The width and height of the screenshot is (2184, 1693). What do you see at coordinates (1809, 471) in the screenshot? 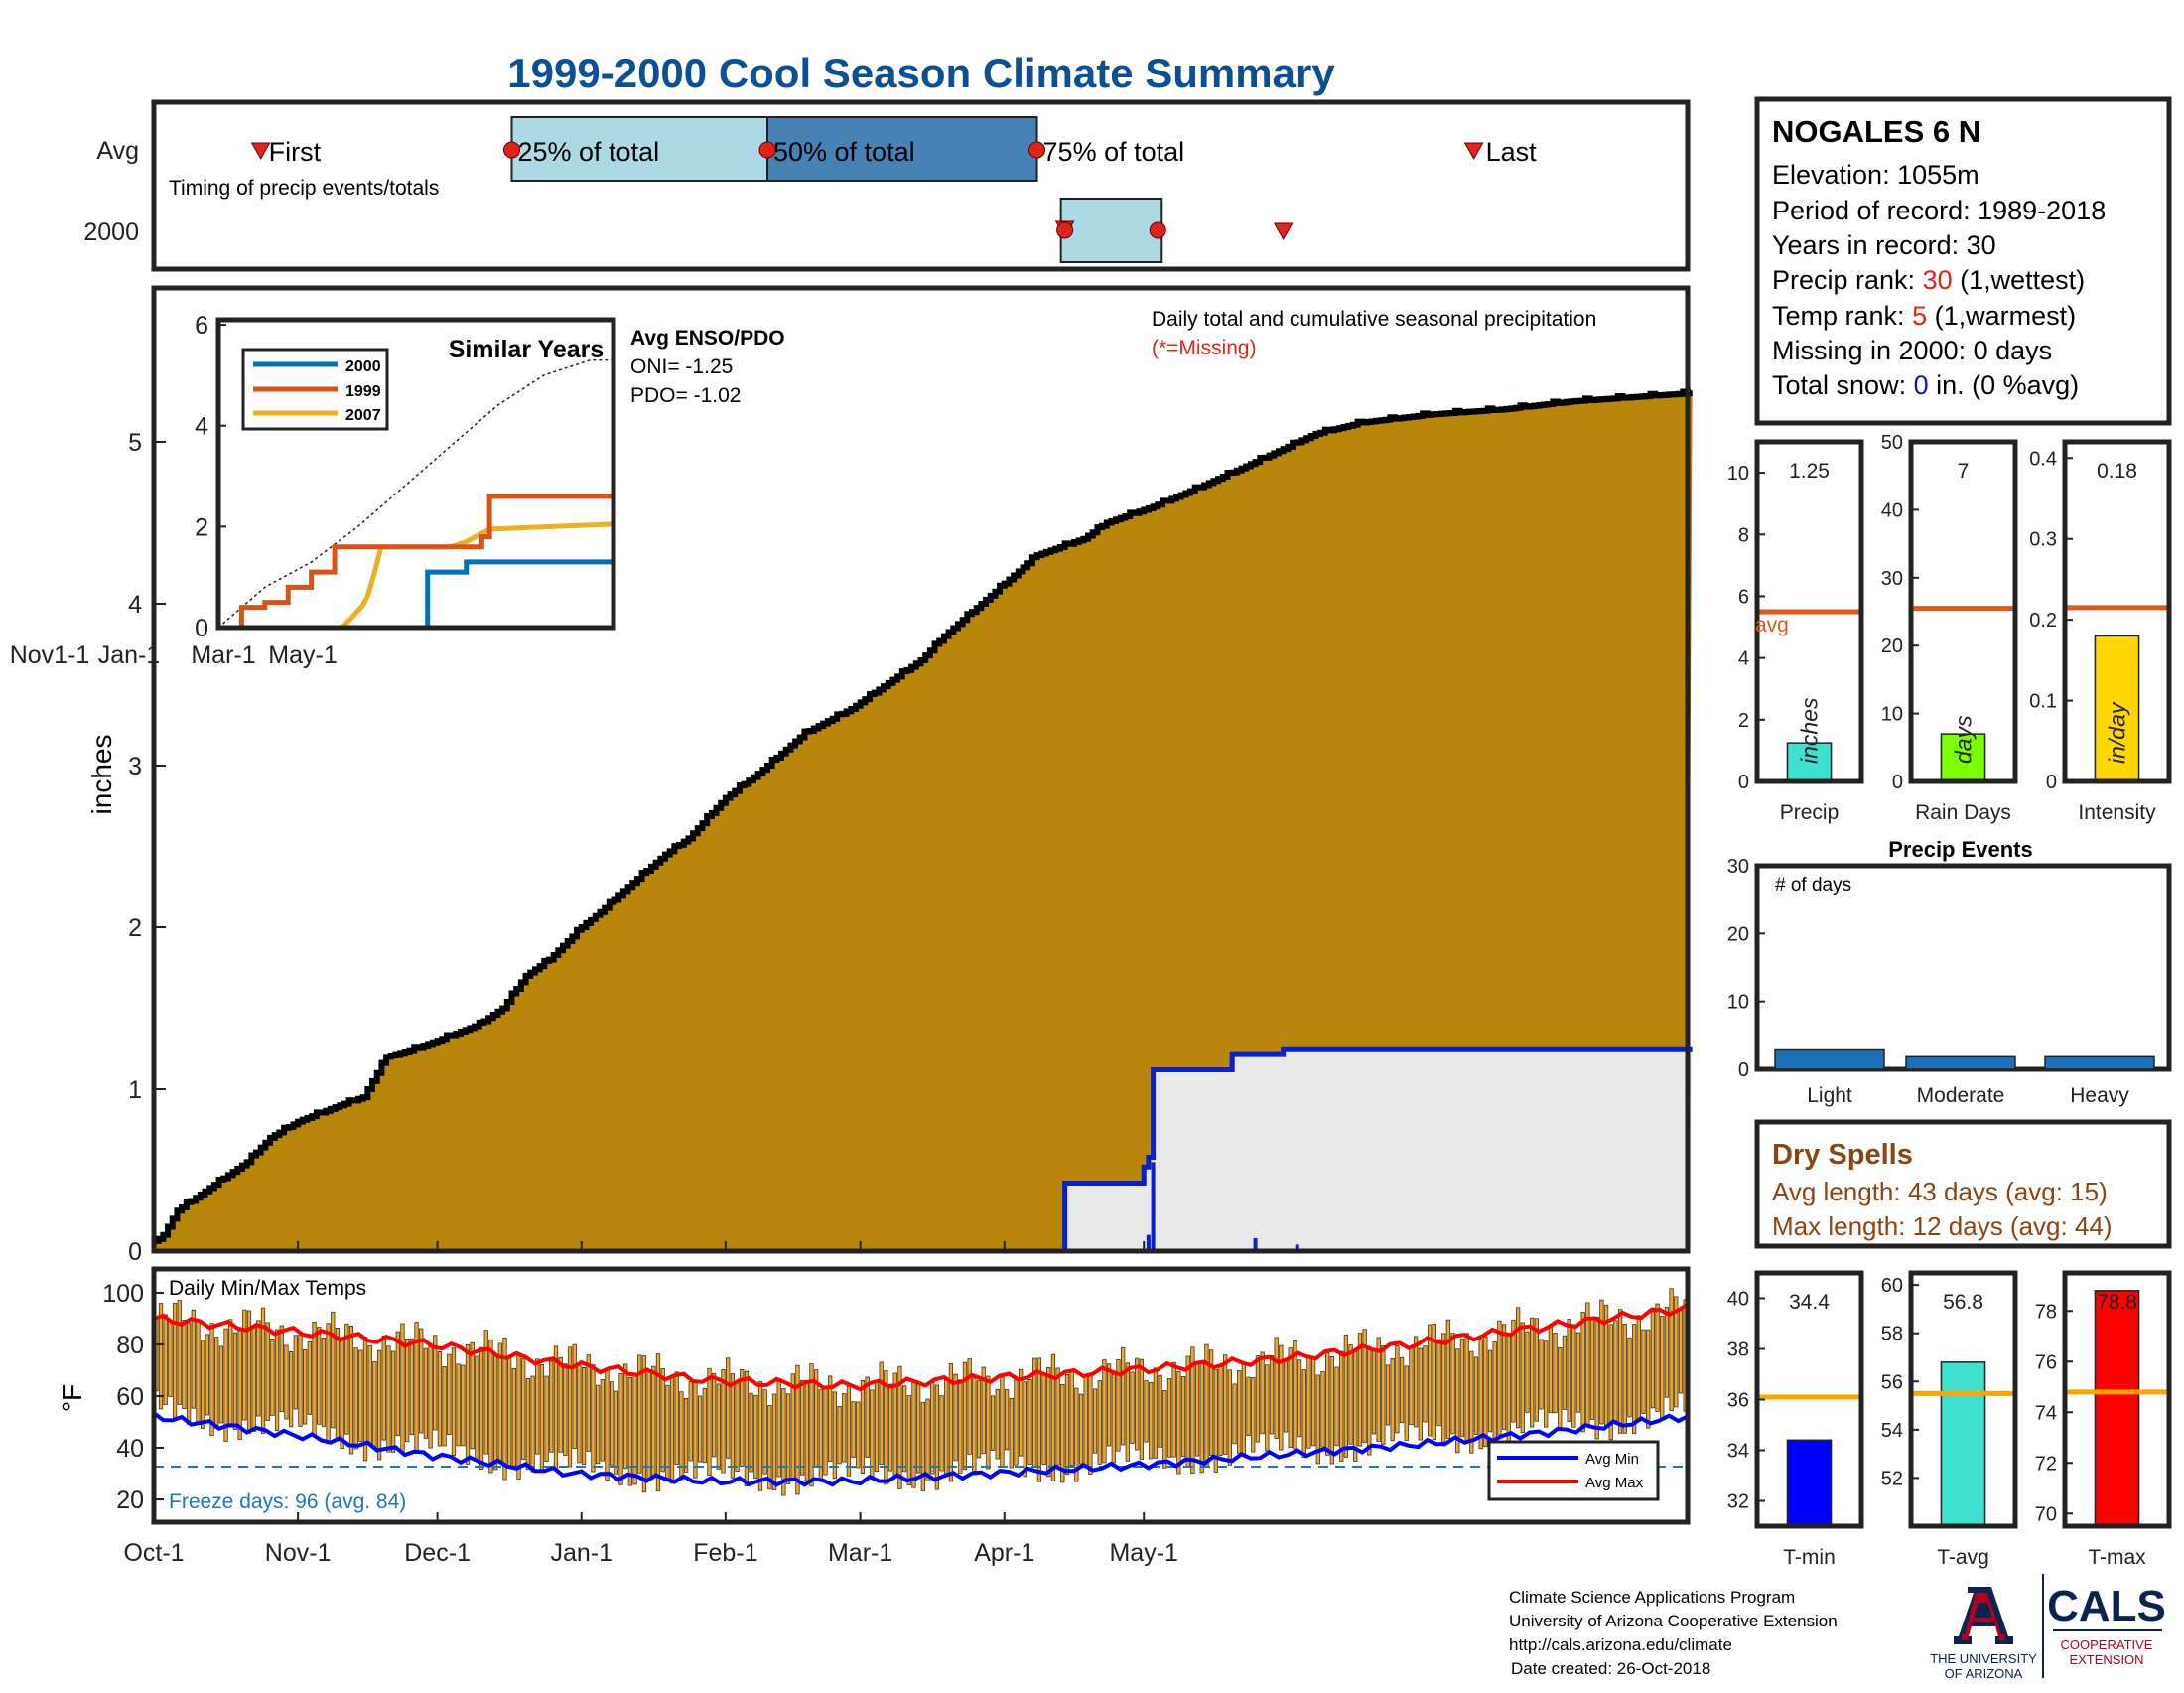
I see `precip-panel-value-label: 1.25` at bounding box center [1809, 471].